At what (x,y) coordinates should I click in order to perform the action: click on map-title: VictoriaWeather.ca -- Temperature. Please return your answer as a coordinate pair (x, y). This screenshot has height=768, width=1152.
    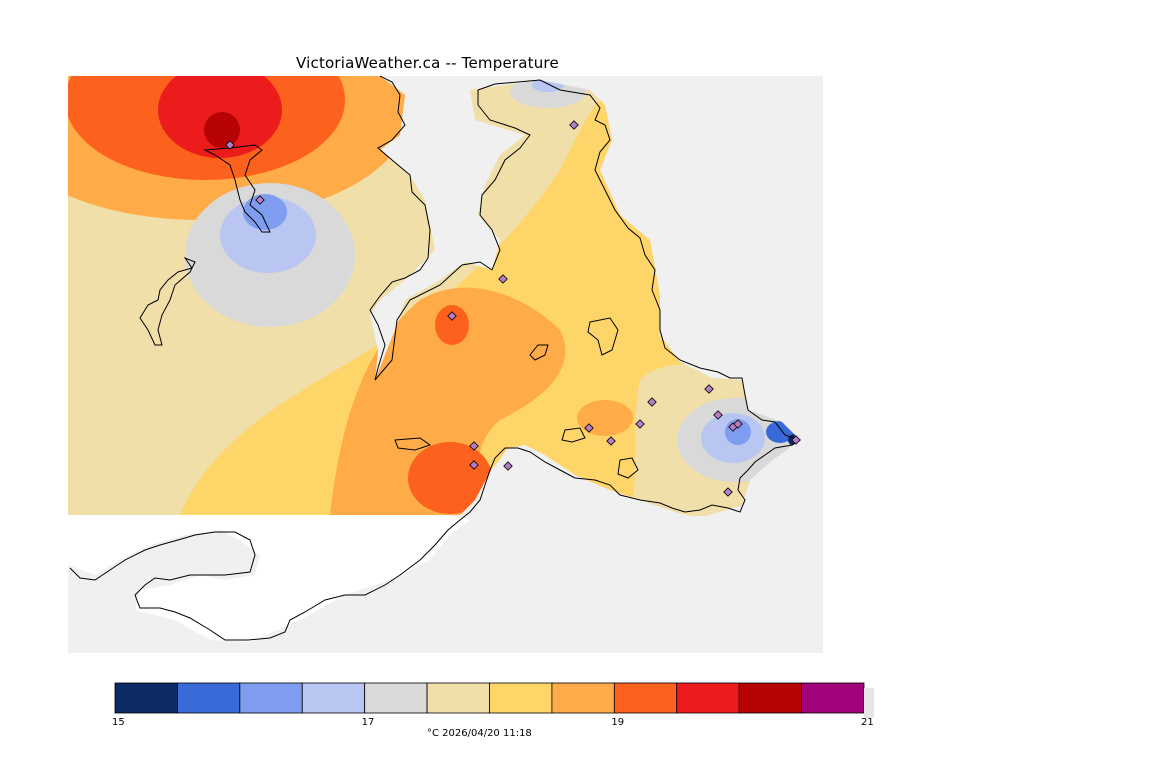
    Looking at the image, I should click on (427, 63).